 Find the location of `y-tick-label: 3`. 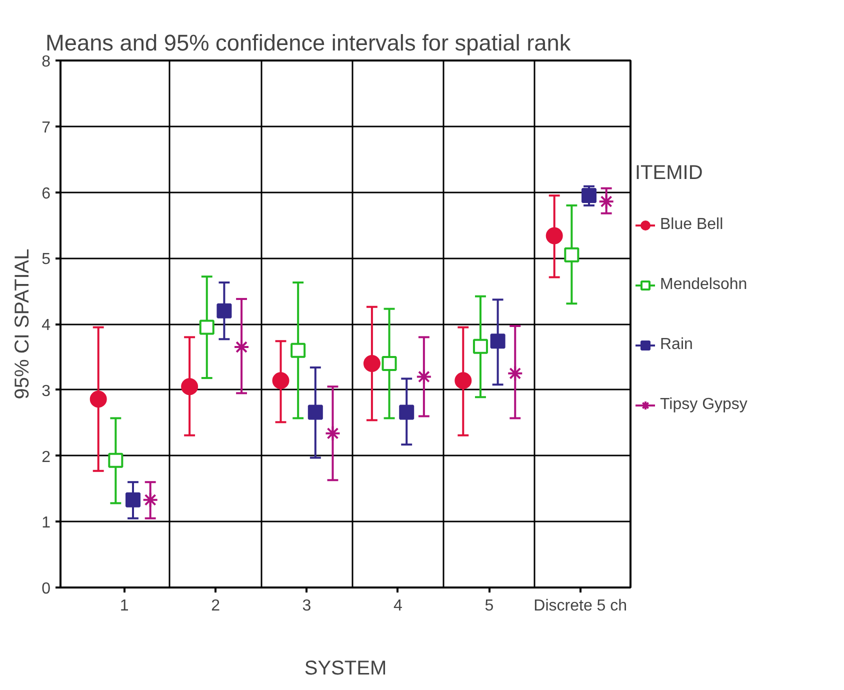

y-tick-label: 3 is located at coordinates (46, 391).